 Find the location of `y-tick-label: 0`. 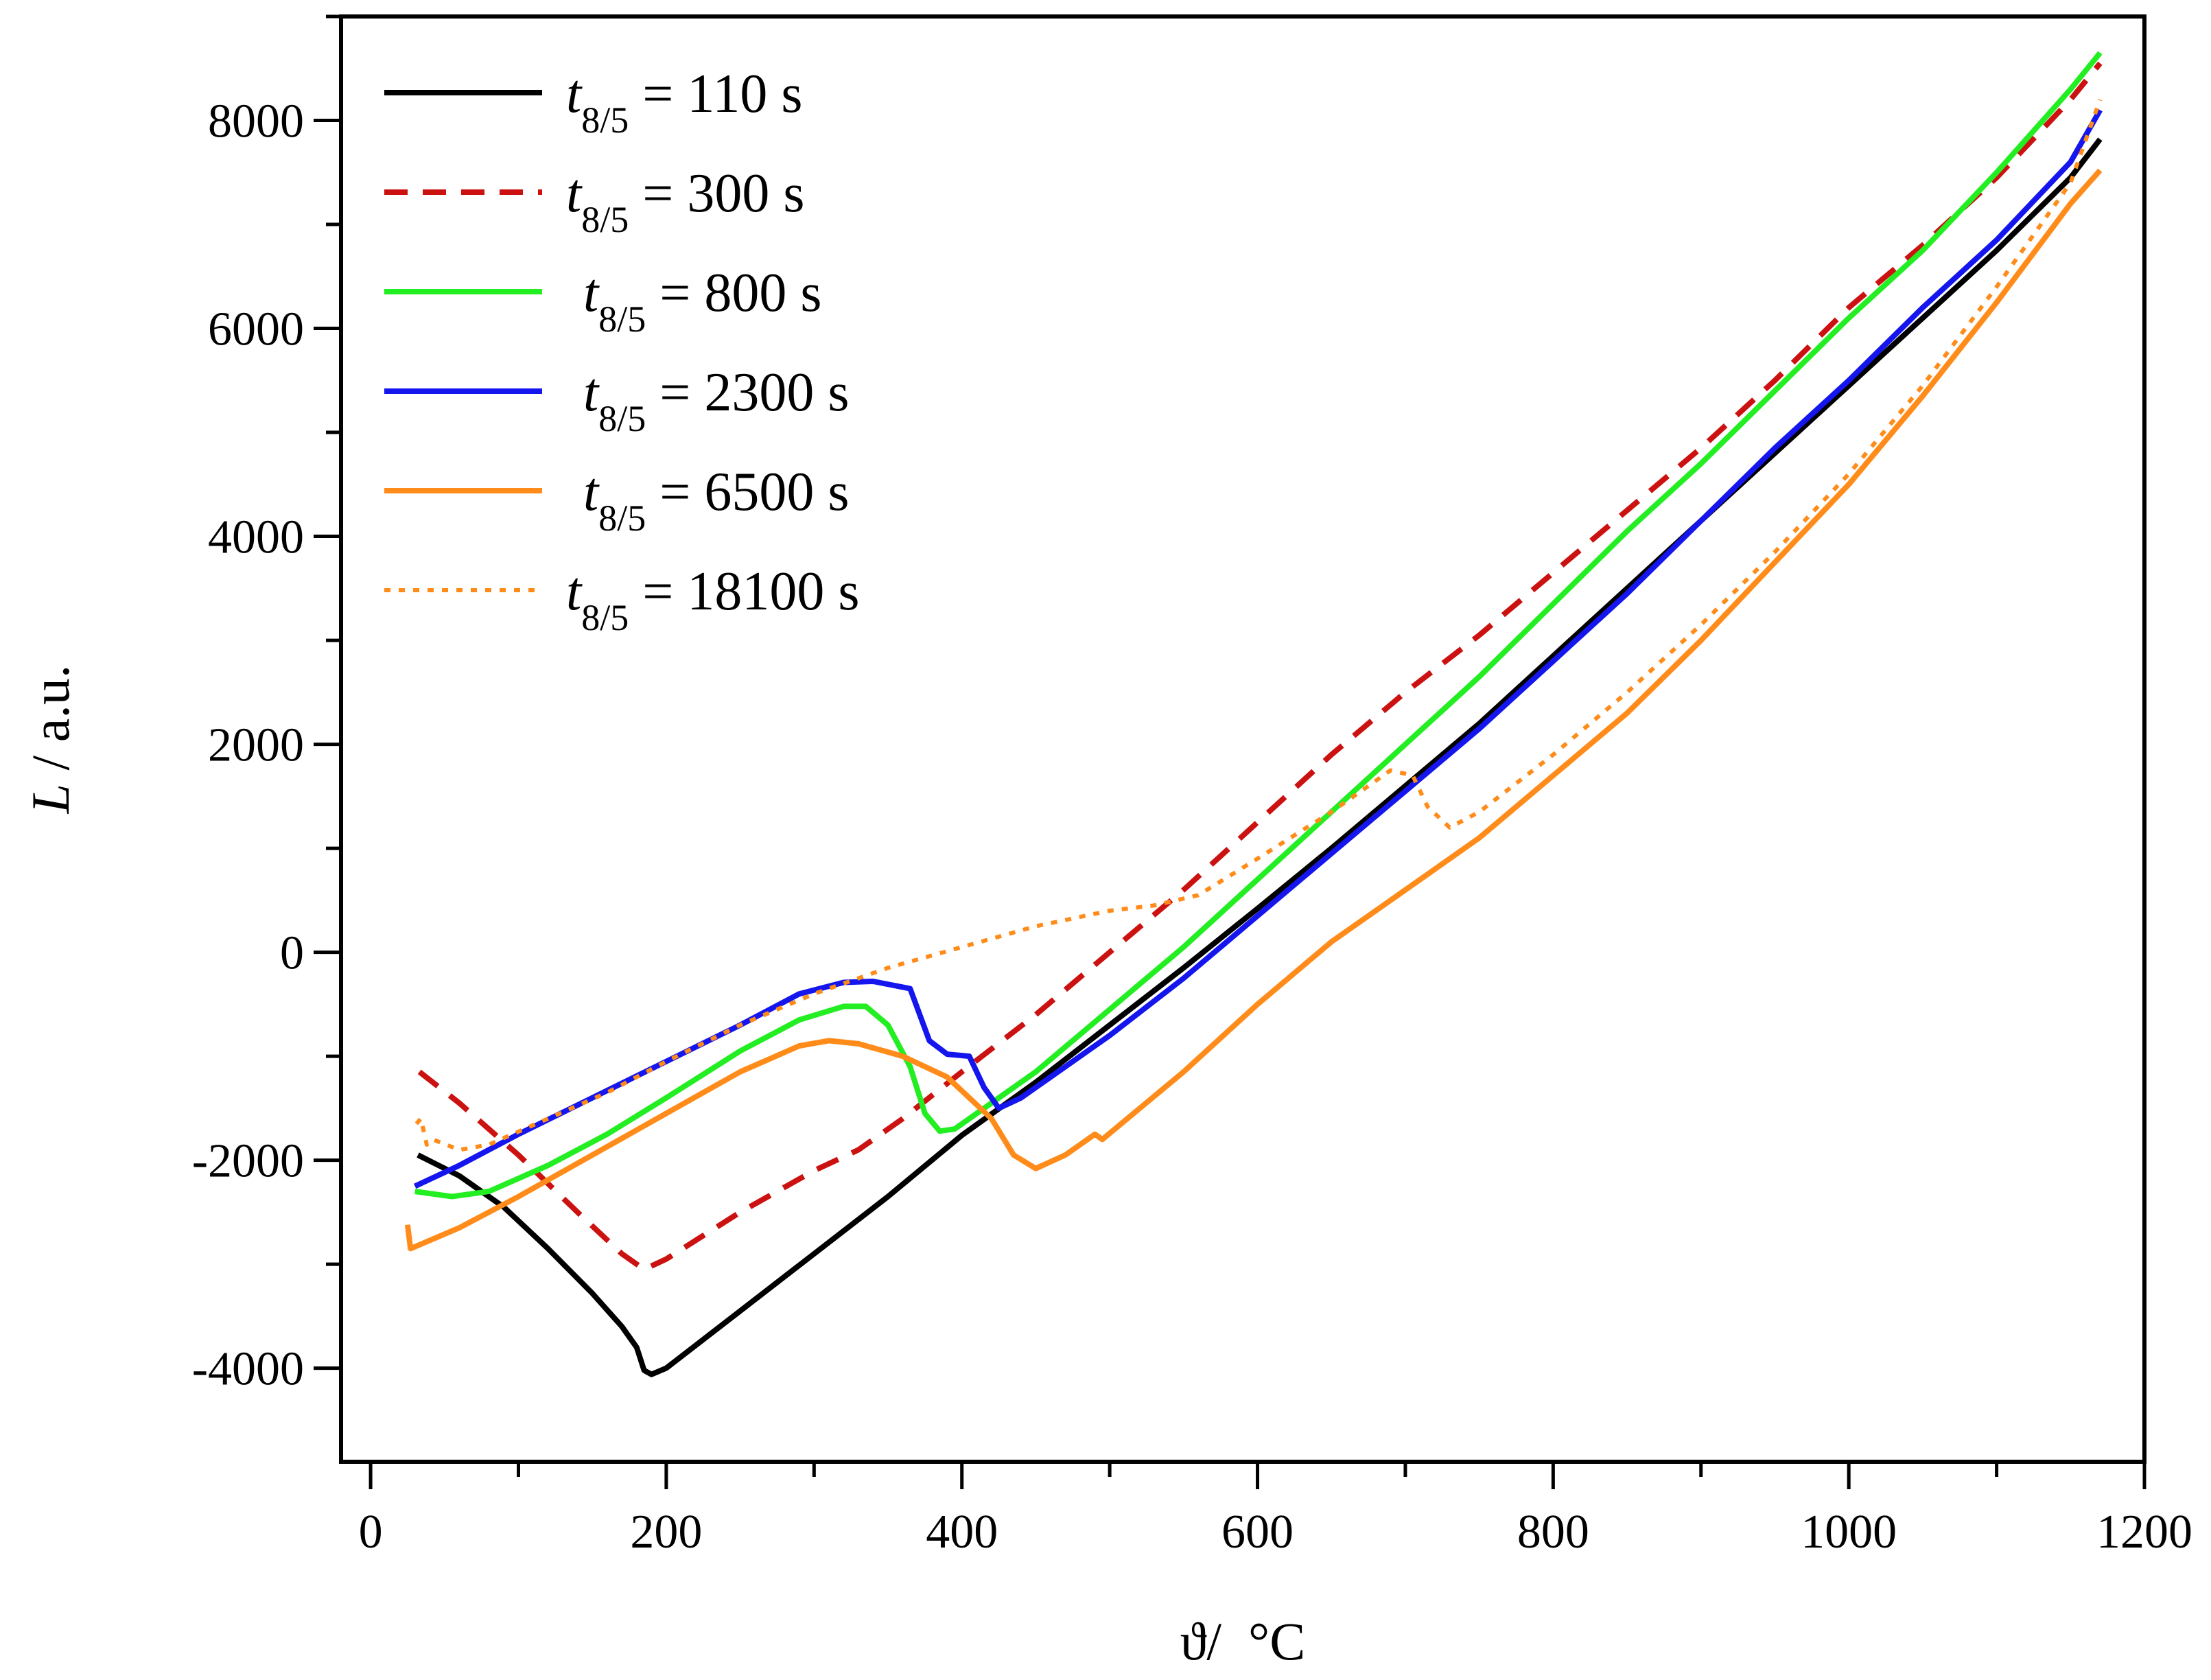

y-tick-label: 0 is located at coordinates (292, 953).